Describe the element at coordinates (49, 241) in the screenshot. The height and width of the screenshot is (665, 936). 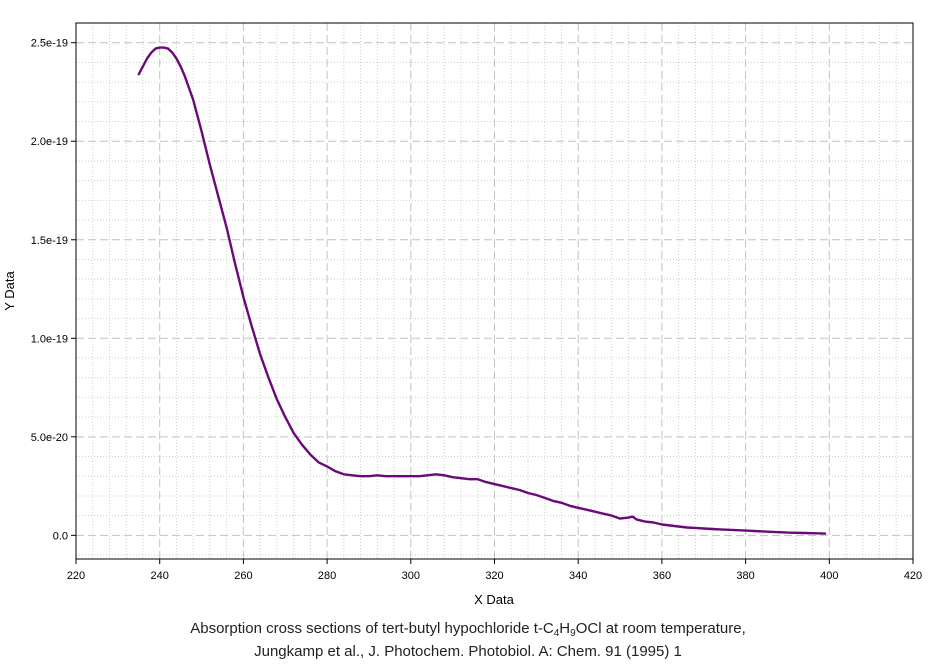
I see `y-tick-label: 1.5e-19` at that location.